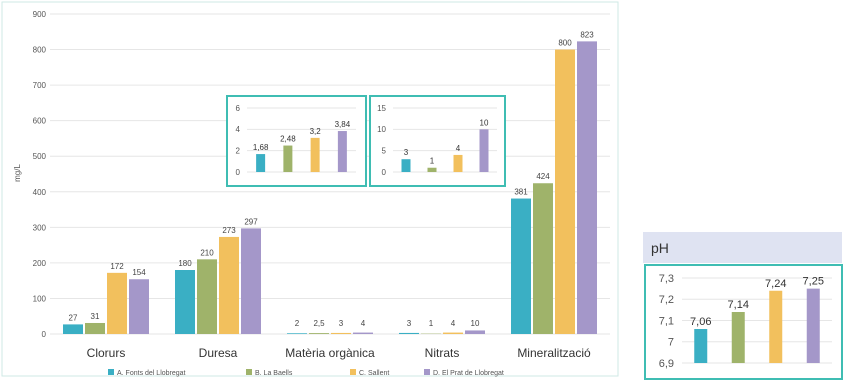 This screenshot has height=381, width=844. What do you see at coordinates (95, 328) in the screenshot?
I see `bar-clorurs-b-la-baells` at bounding box center [95, 328].